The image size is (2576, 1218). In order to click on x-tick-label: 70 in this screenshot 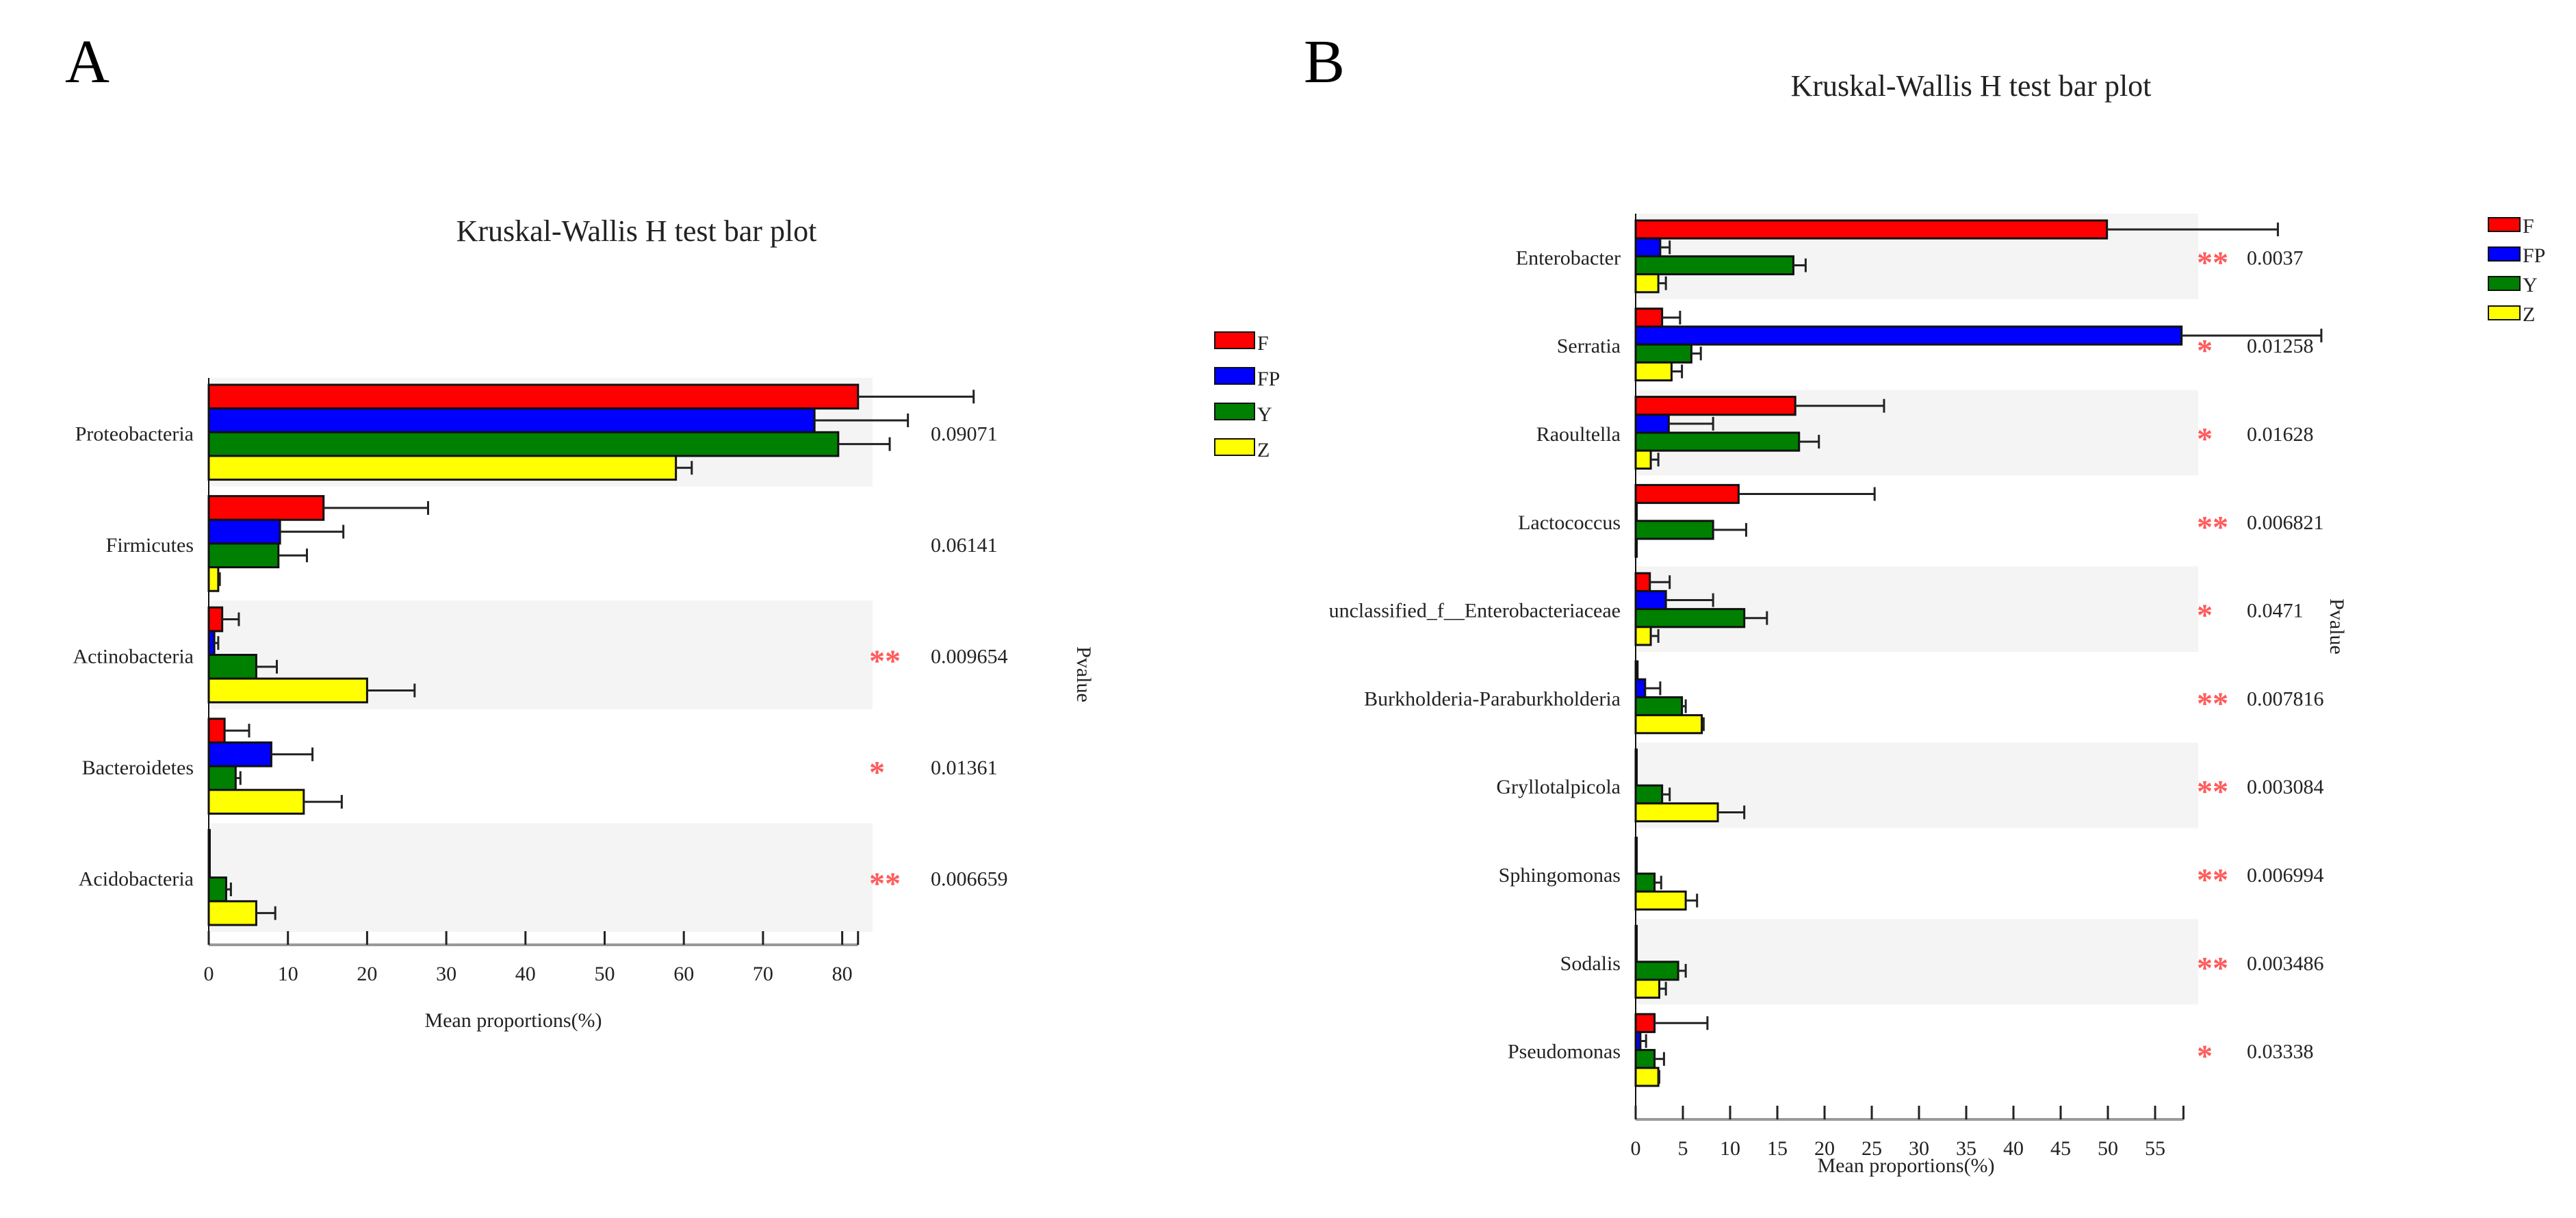, I will do `click(763, 974)`.